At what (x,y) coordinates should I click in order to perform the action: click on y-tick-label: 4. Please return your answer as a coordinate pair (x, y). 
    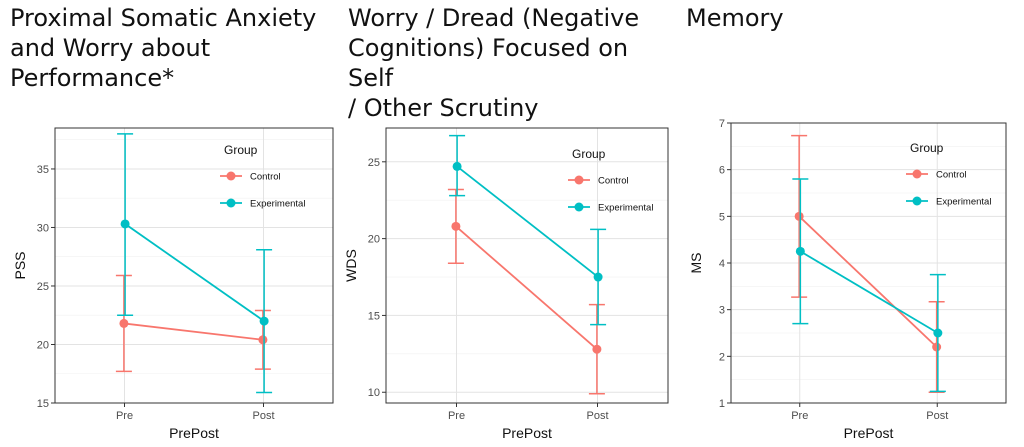
    Looking at the image, I should click on (722, 264).